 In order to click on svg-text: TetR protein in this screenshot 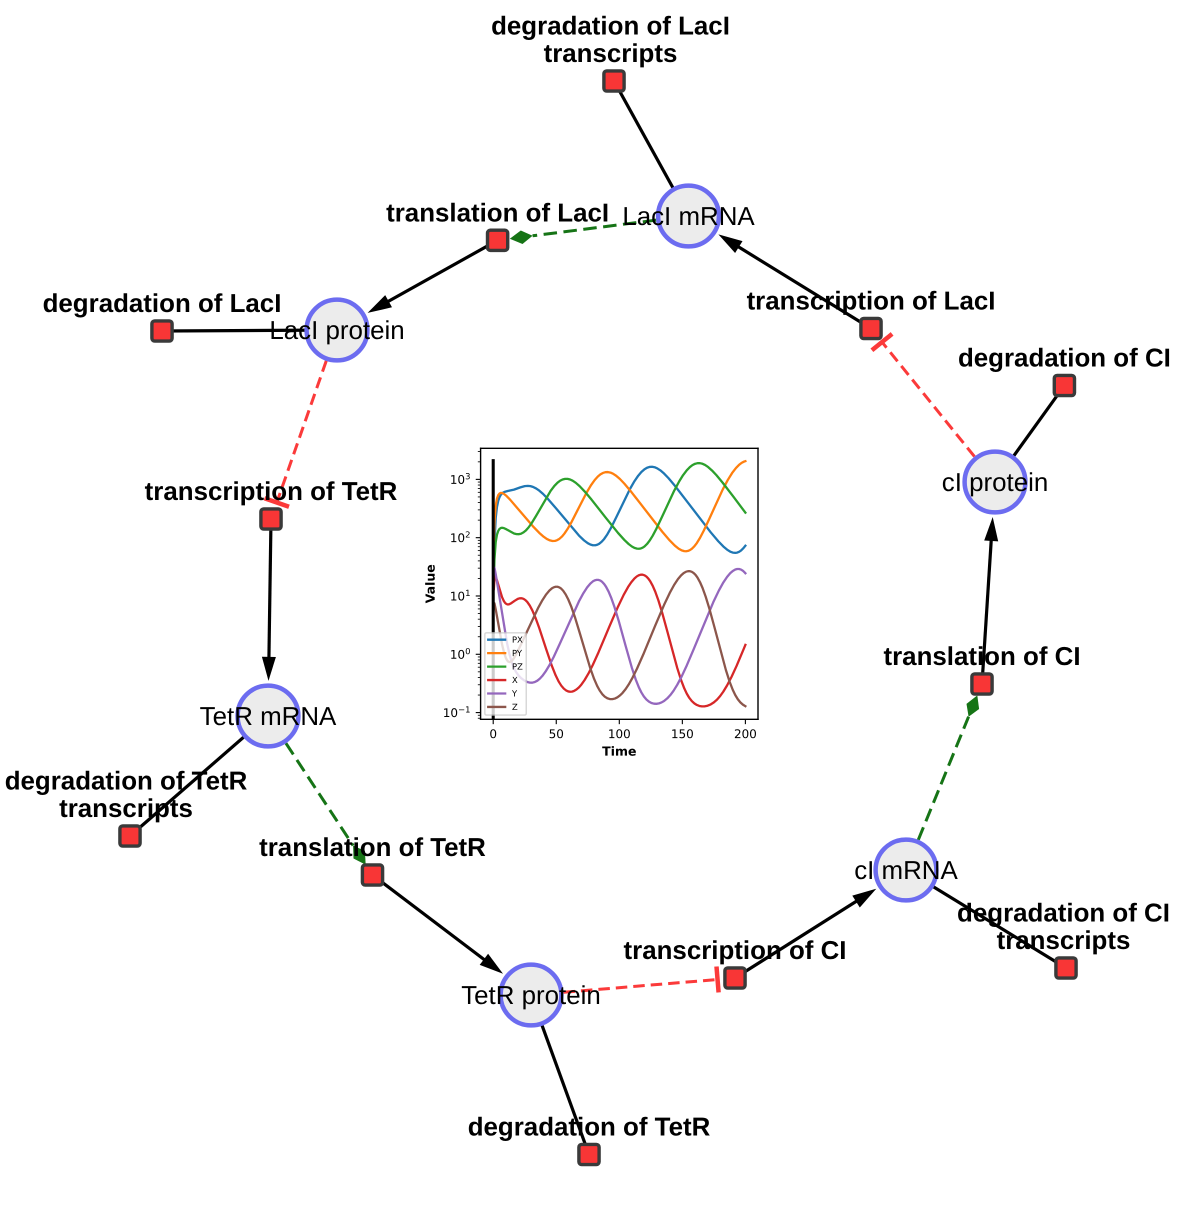, I will do `click(531, 996)`.